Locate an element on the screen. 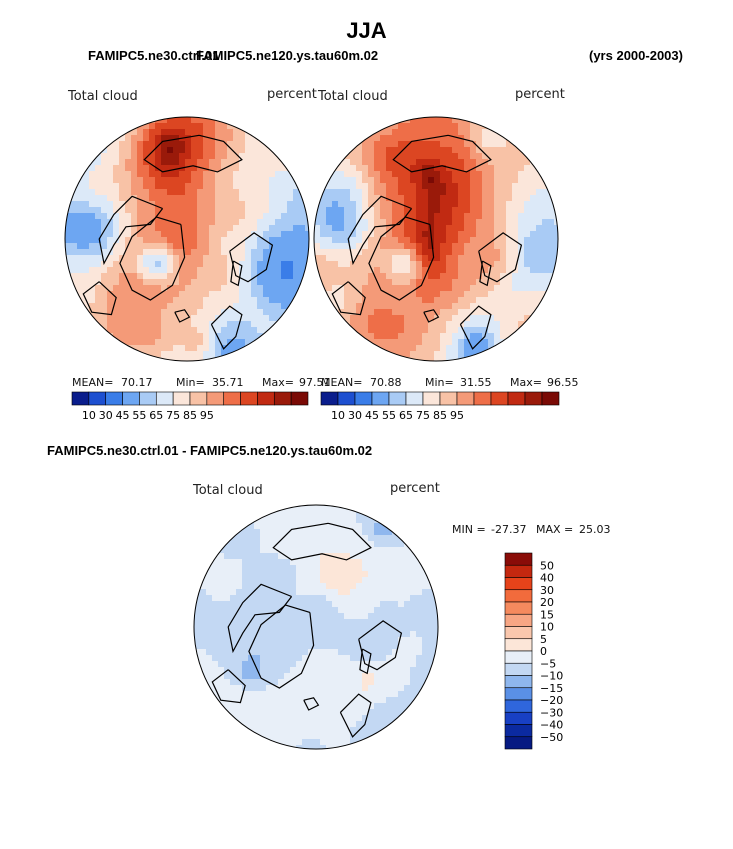  panel2-colorbar-label: 10 is located at coordinates (338, 415).